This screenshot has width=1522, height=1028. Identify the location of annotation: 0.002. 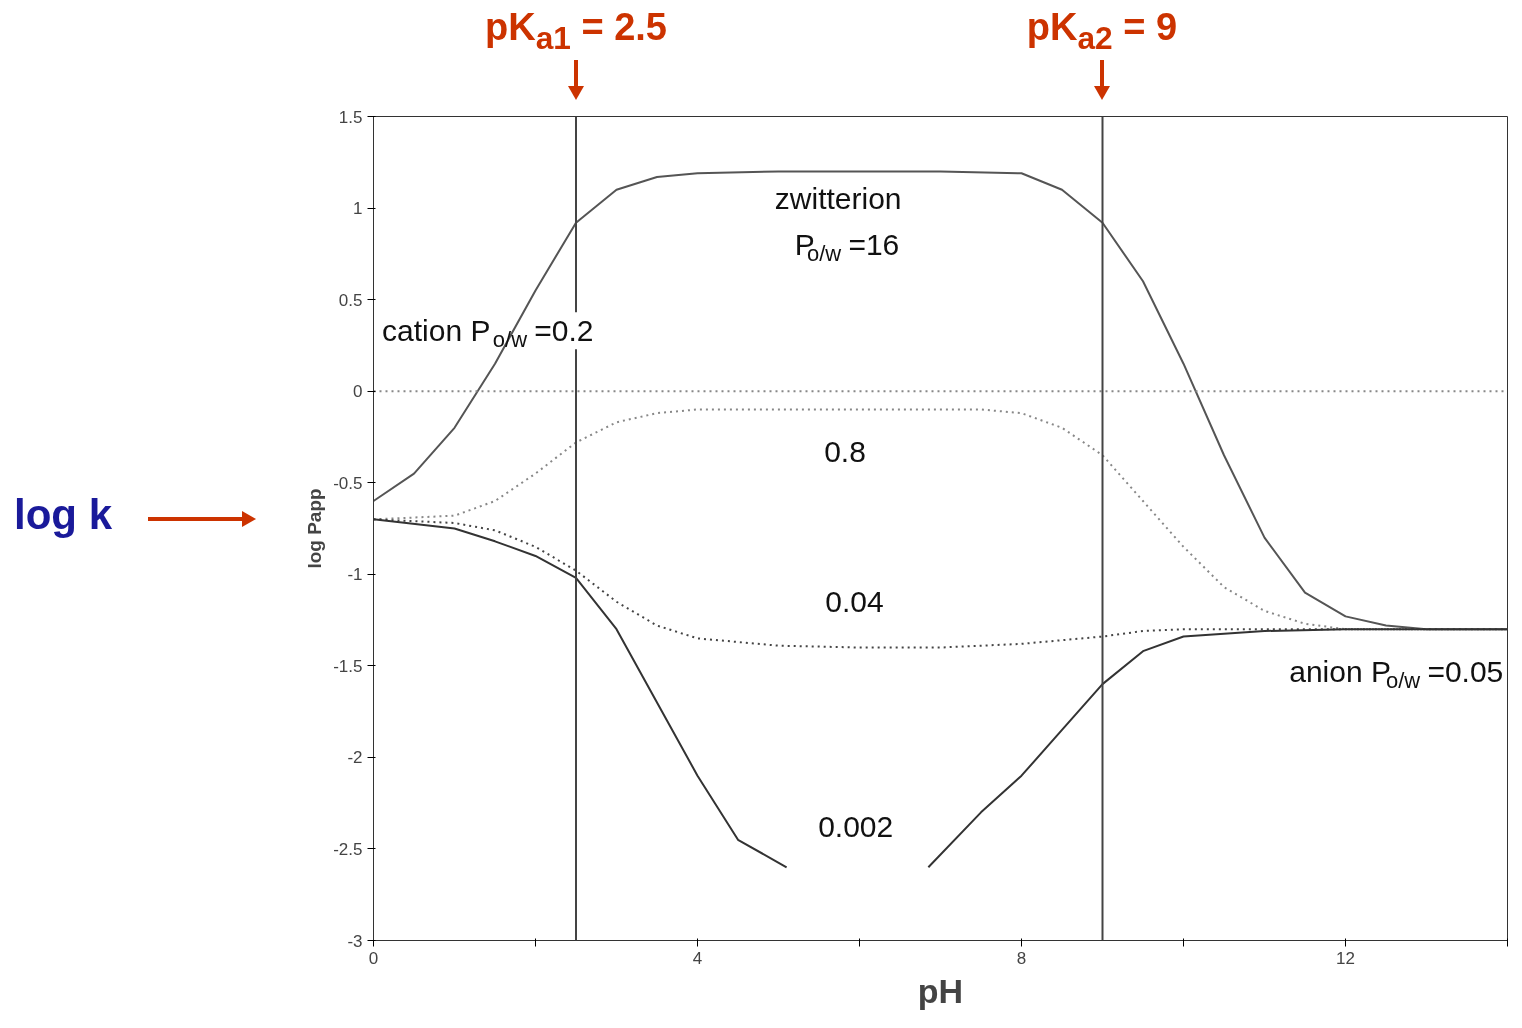
(856, 826).